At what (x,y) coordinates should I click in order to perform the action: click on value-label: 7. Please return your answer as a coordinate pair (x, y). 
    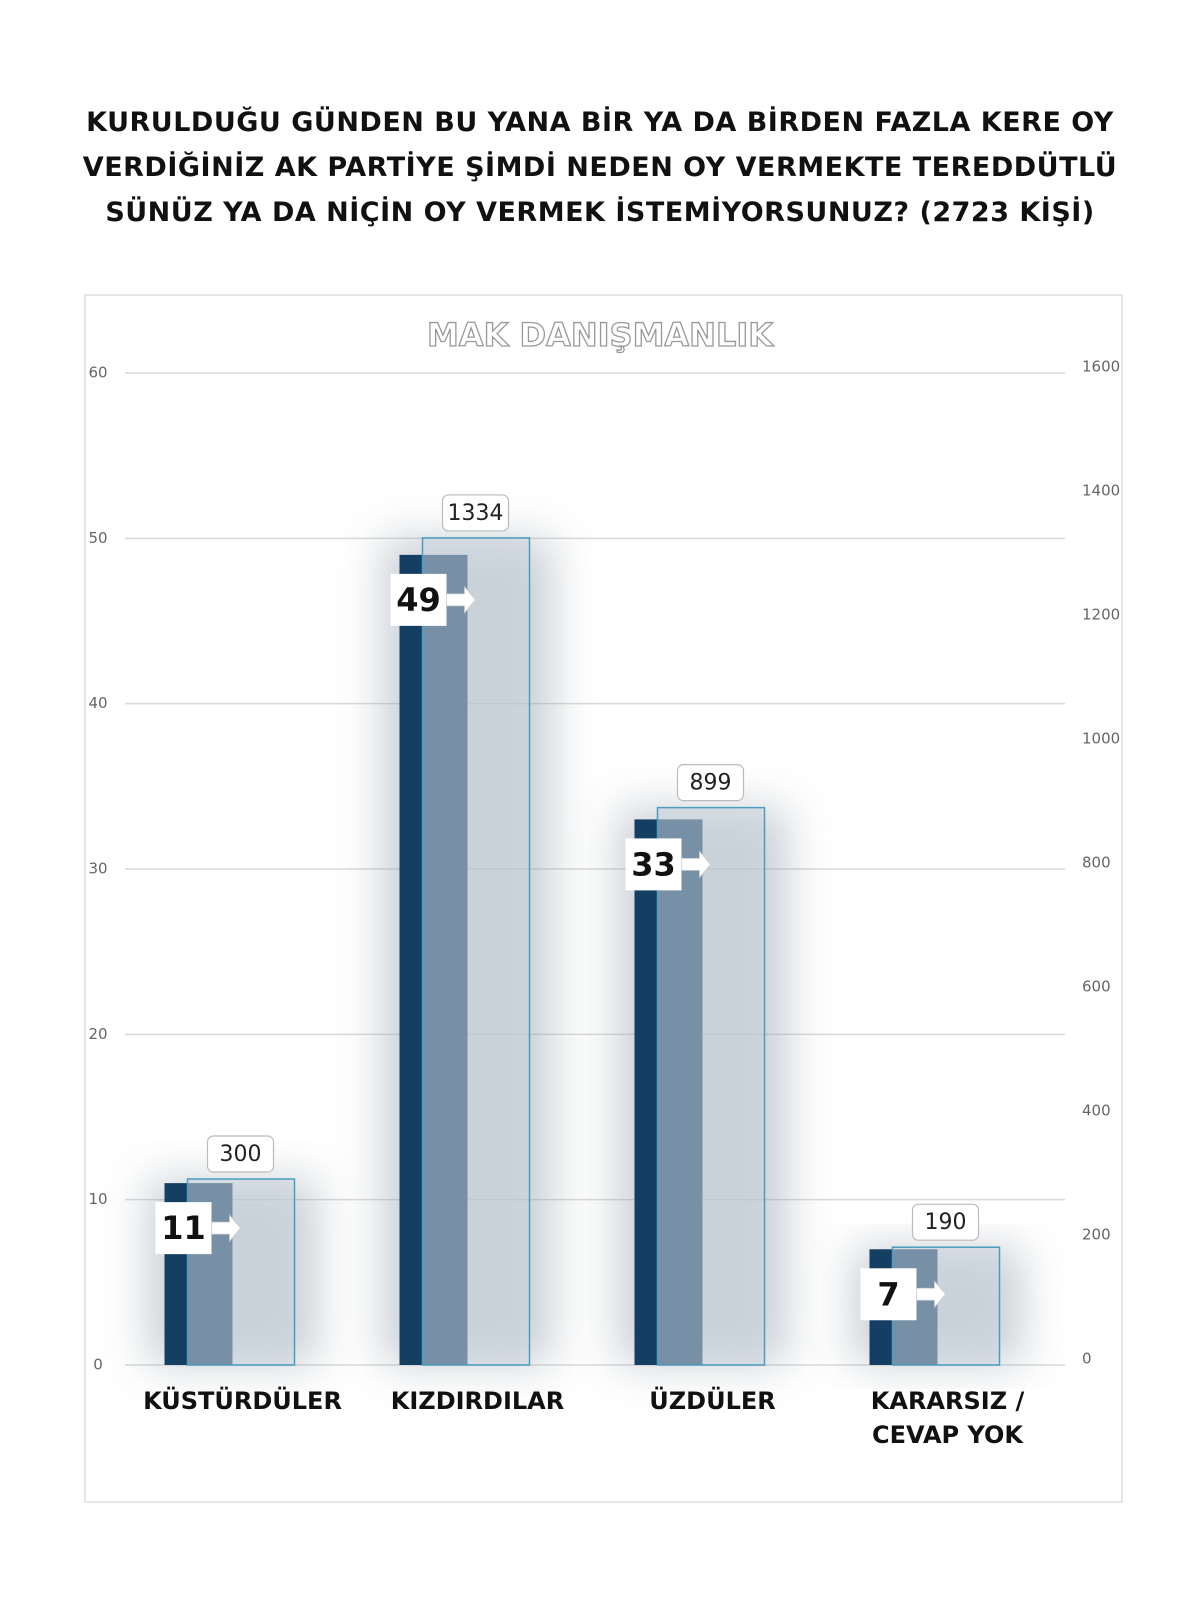
    Looking at the image, I should click on (888, 1294).